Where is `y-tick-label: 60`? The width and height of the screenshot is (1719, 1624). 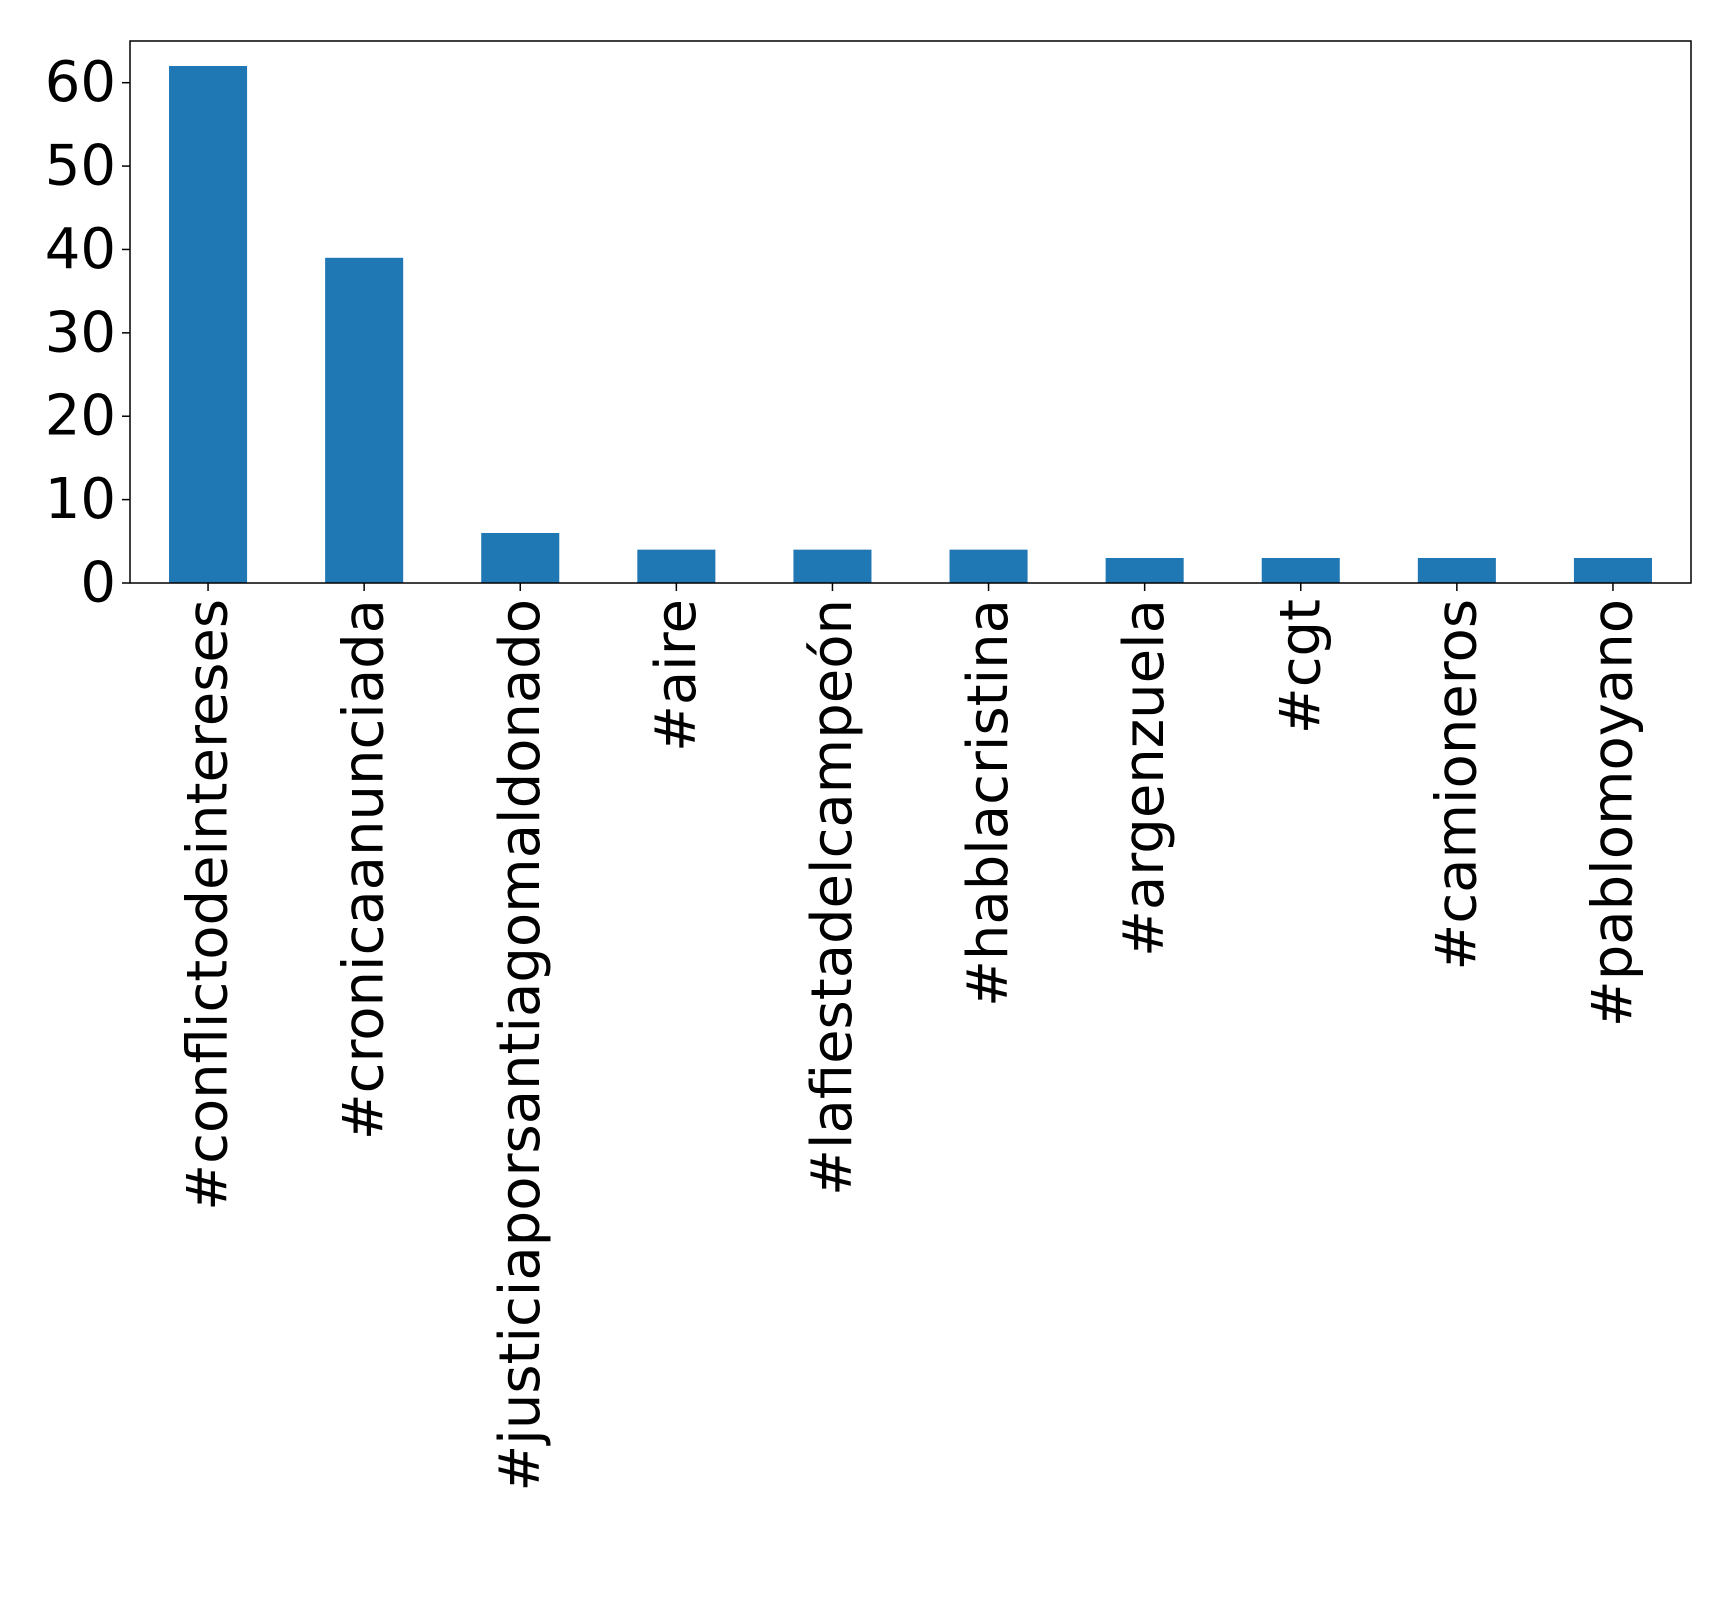
y-tick-label: 60 is located at coordinates (80, 82).